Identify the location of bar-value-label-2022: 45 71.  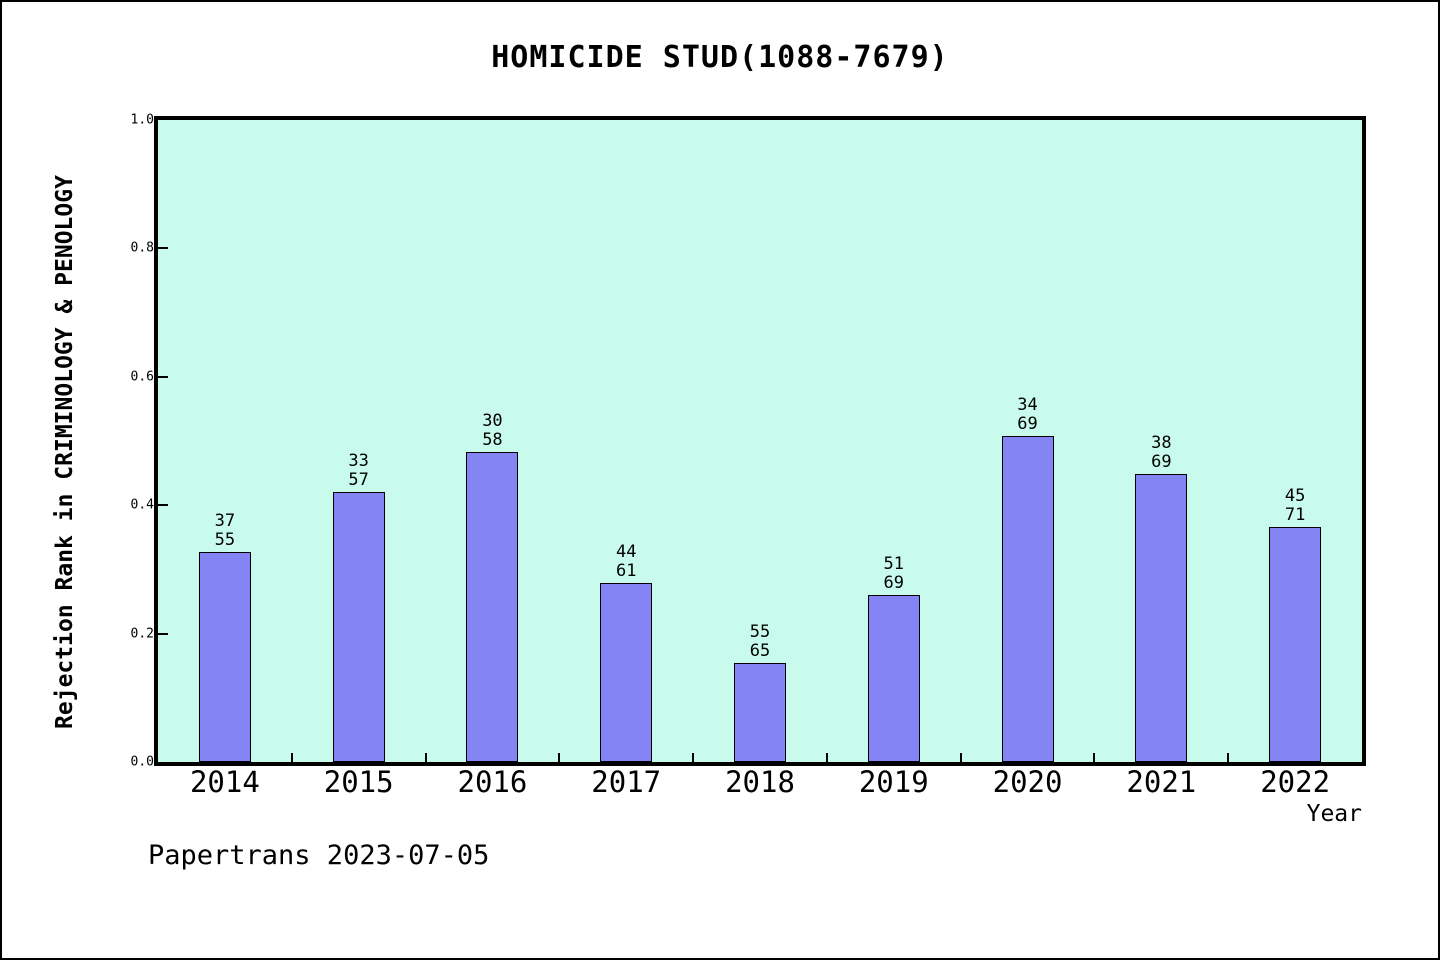
(1295, 505).